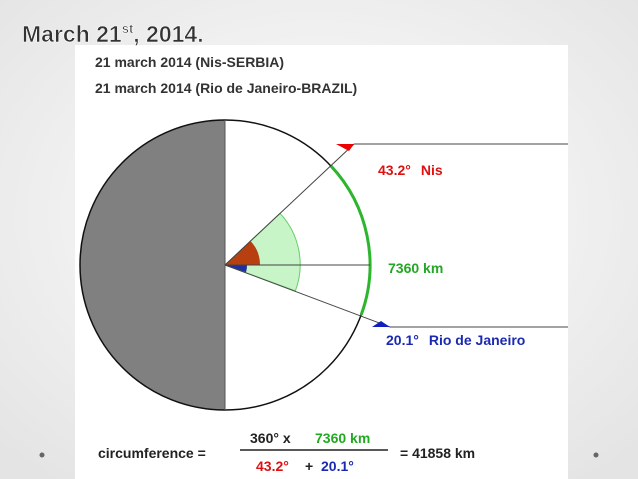  What do you see at coordinates (337, 466) in the screenshot?
I see `formula-denominator: 20.1°` at bounding box center [337, 466].